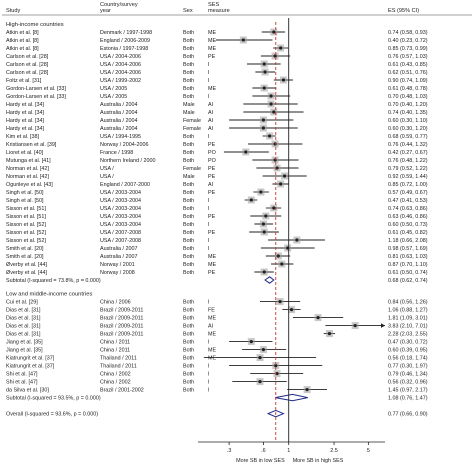 Image resolution: width=474 pixels, height=476 pixels. I want to click on study-country: England / 2006-2009, so click(125, 41).